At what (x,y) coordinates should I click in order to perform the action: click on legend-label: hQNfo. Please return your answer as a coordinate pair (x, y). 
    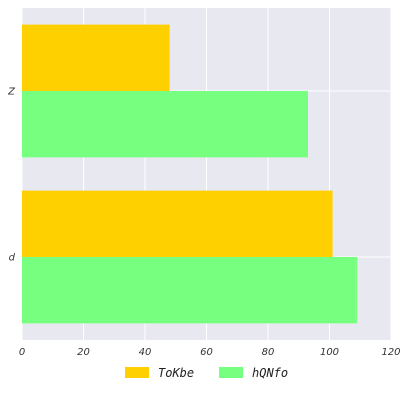
    Looking at the image, I should click on (270, 373).